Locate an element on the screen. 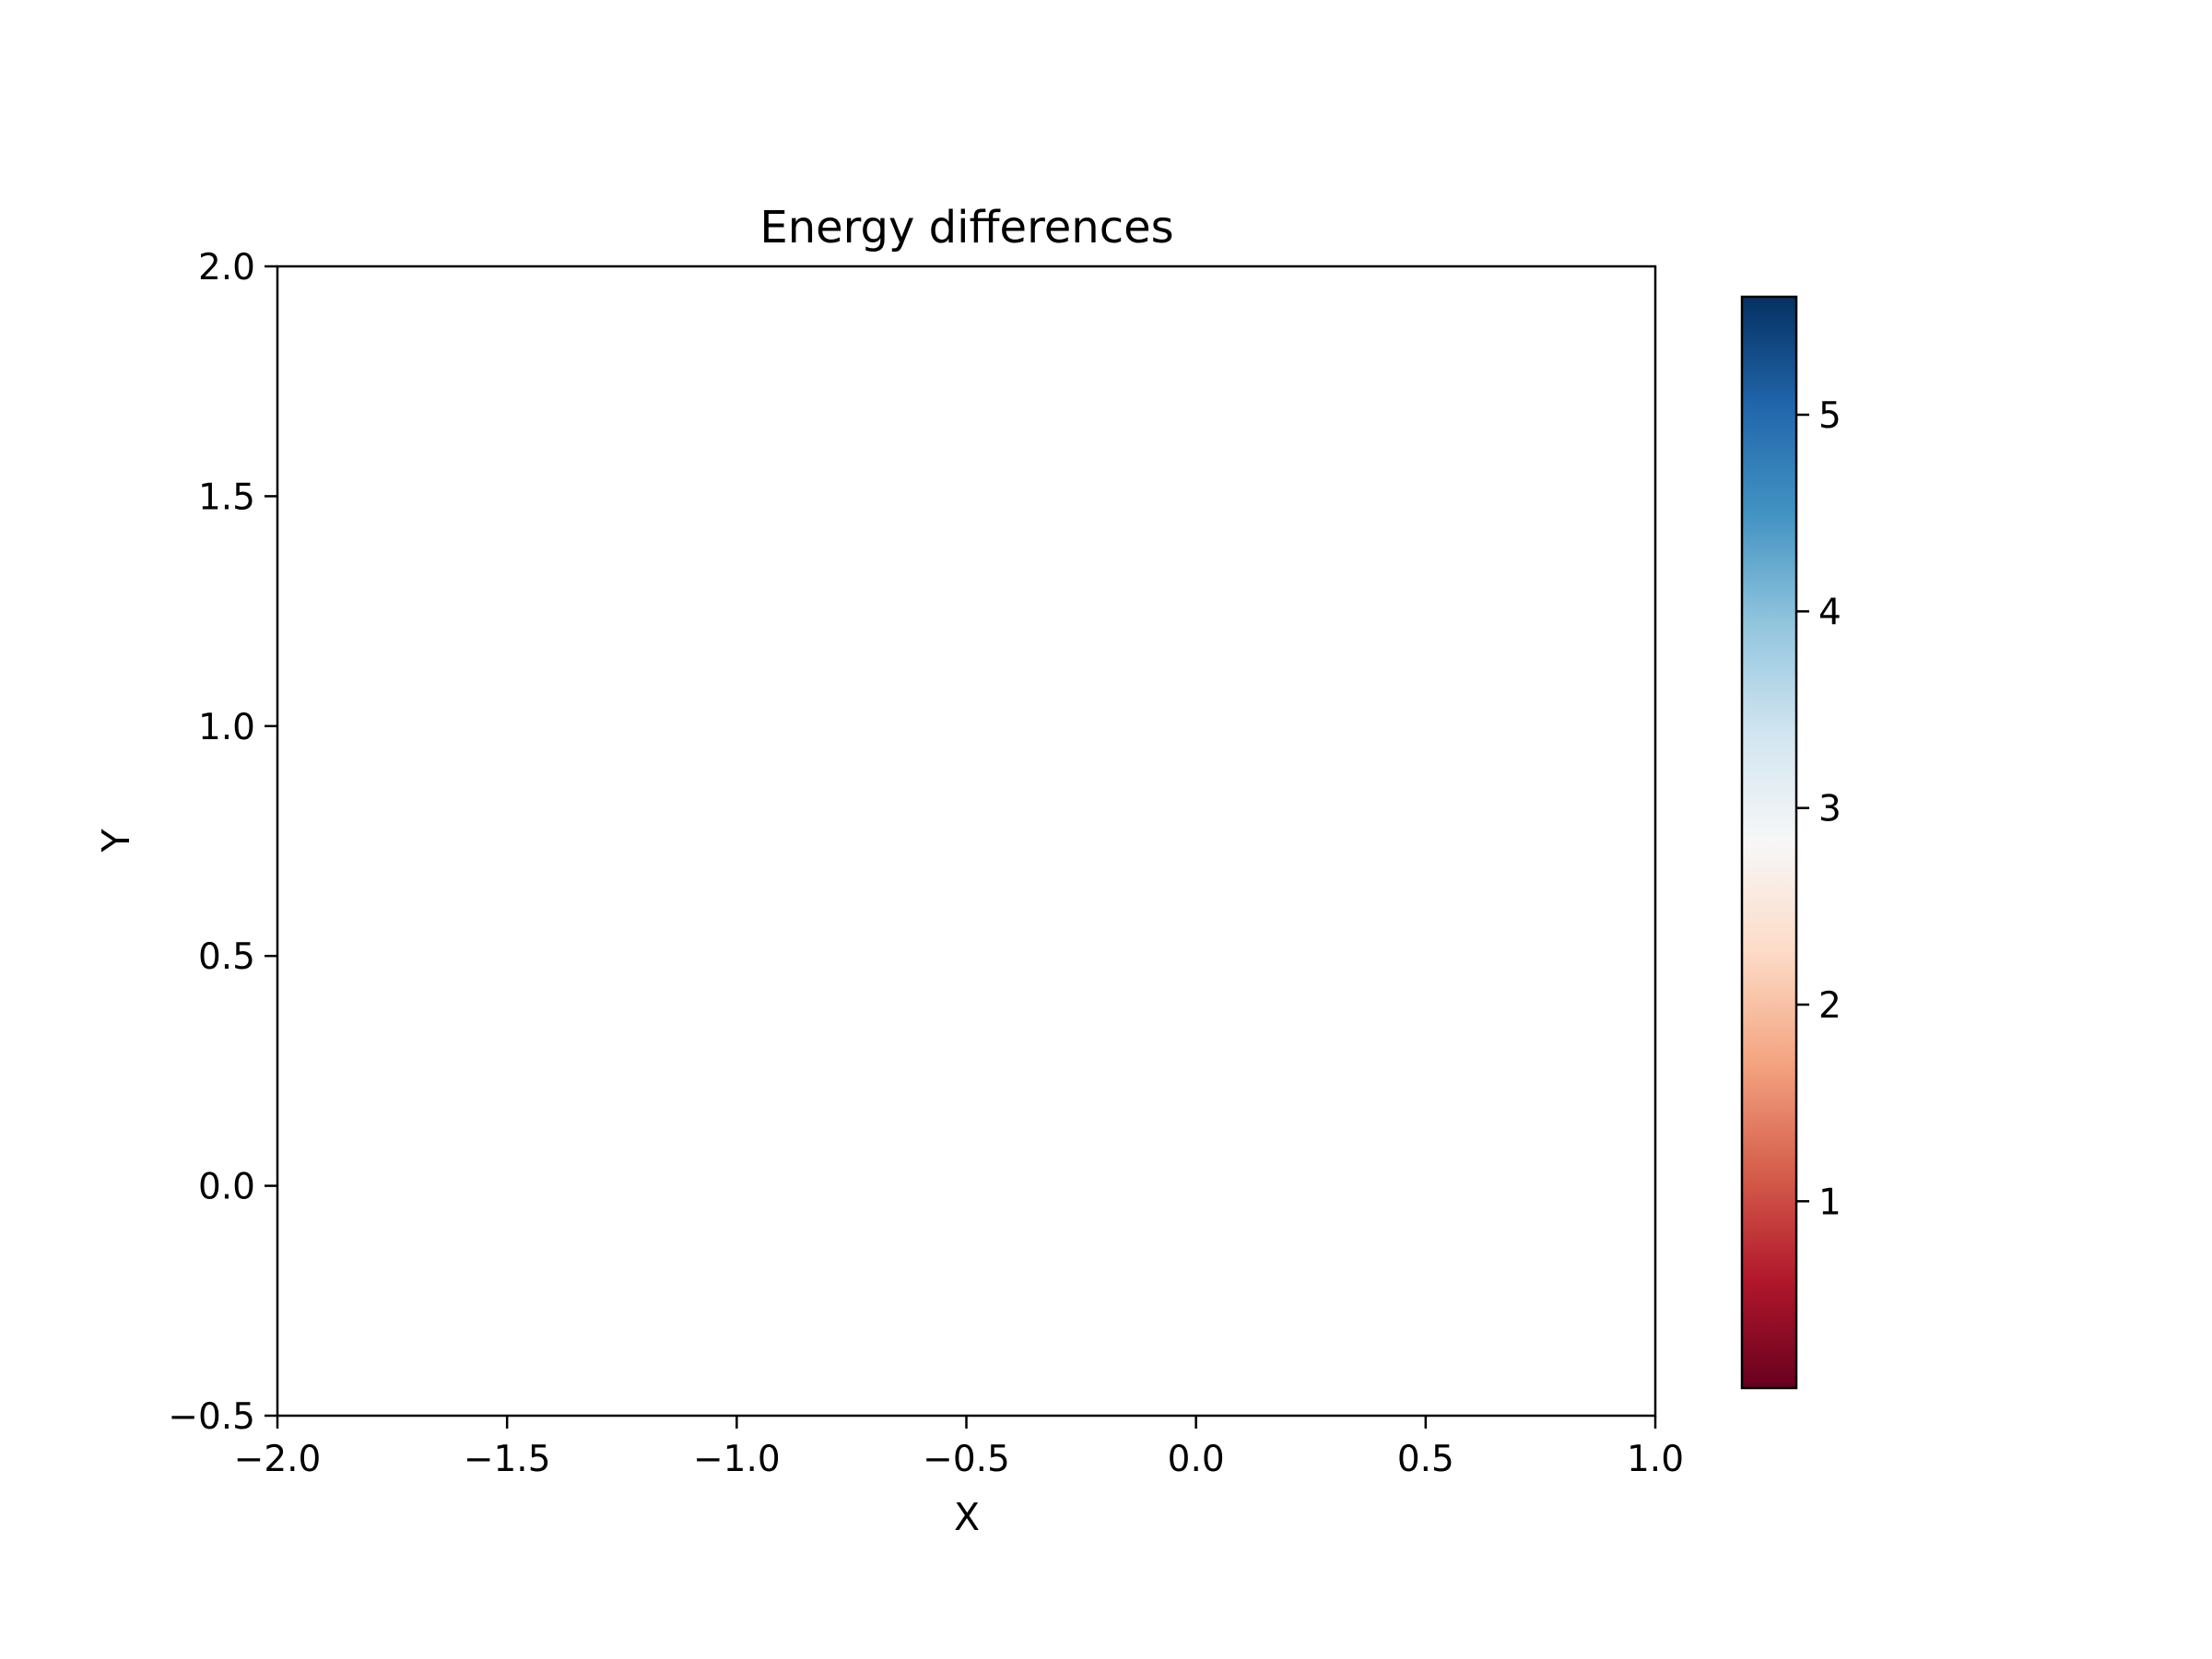 Image resolution: width=2212 pixels, height=1659 pixels. colorbar-ticks: 1 2 3 4 5 is located at coordinates (1818, 809).